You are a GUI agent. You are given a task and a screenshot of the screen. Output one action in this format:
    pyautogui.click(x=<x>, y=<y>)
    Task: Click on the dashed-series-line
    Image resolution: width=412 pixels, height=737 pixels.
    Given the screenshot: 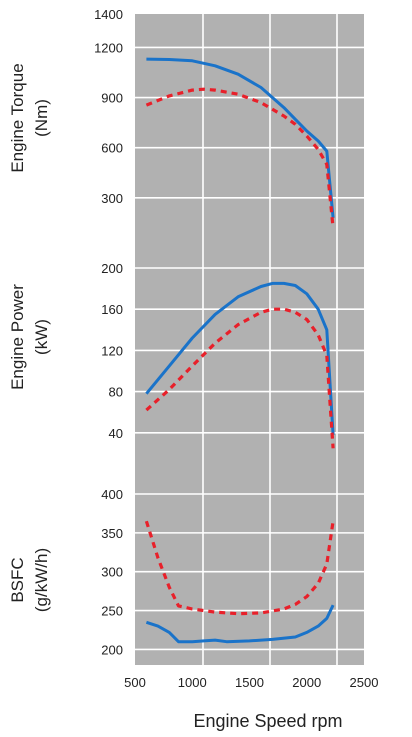 What is the action you would take?
    pyautogui.click(x=240, y=158)
    